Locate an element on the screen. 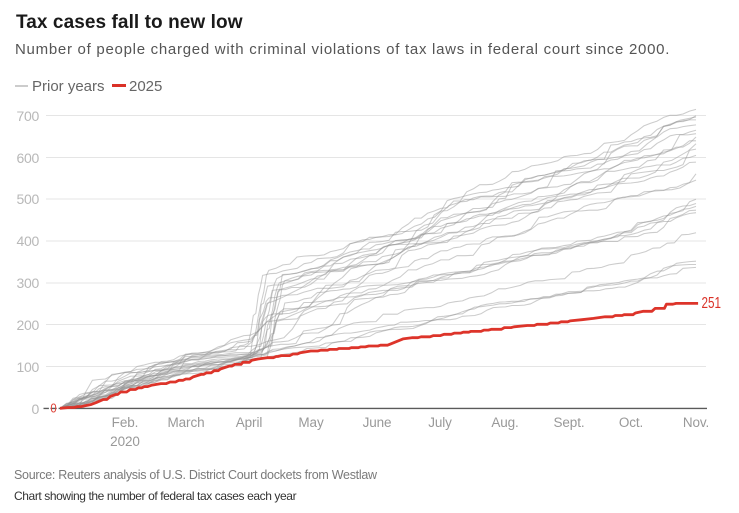 The height and width of the screenshot is (513, 739). svg-text: 0 is located at coordinates (53, 408).